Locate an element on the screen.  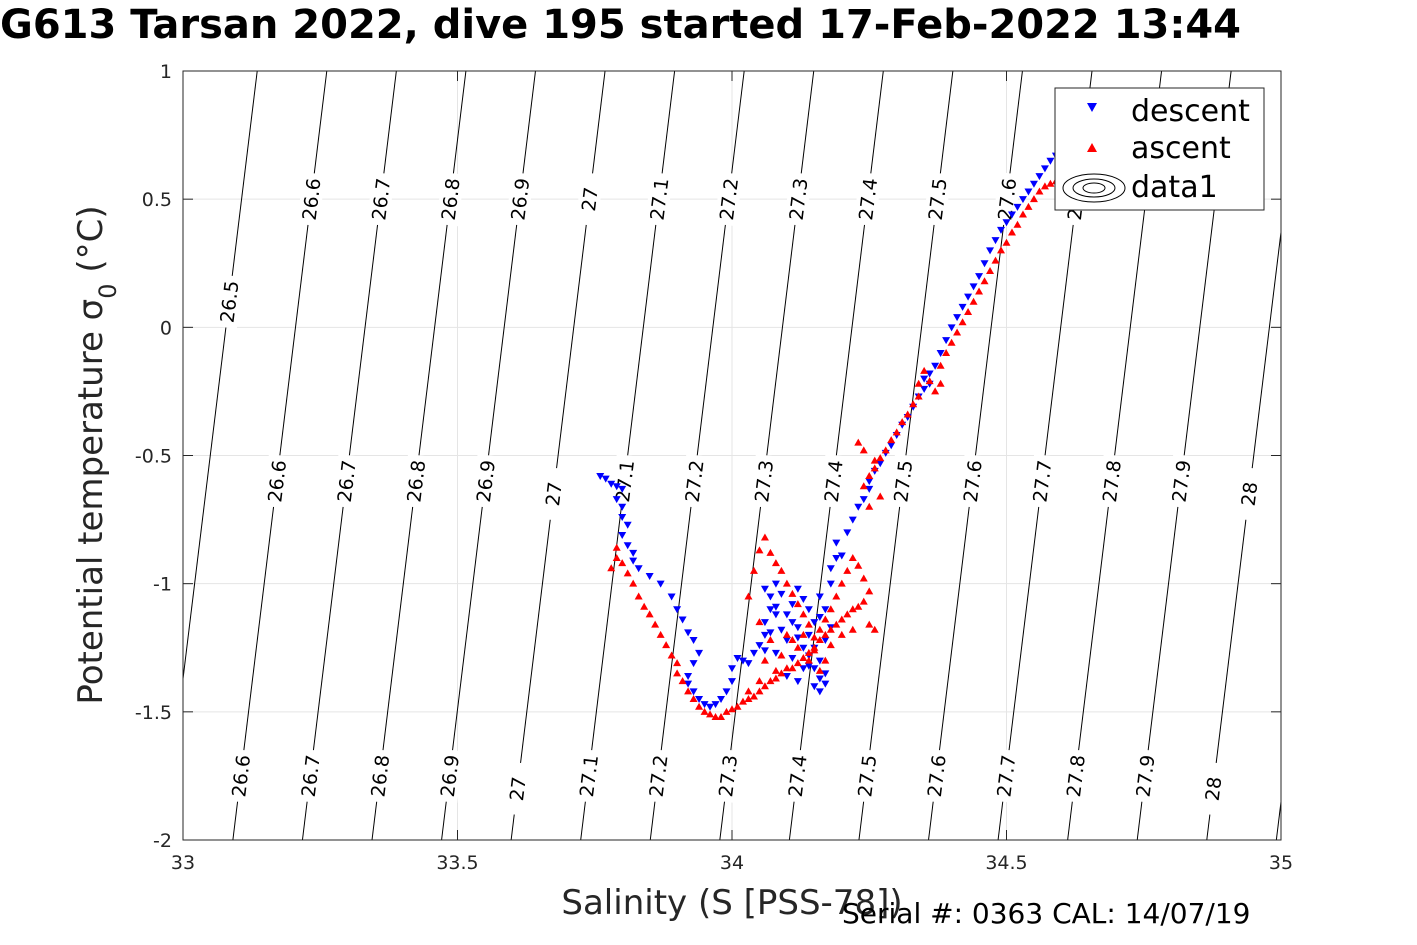
contour-label-text: 27.1 is located at coordinates (659, 199).